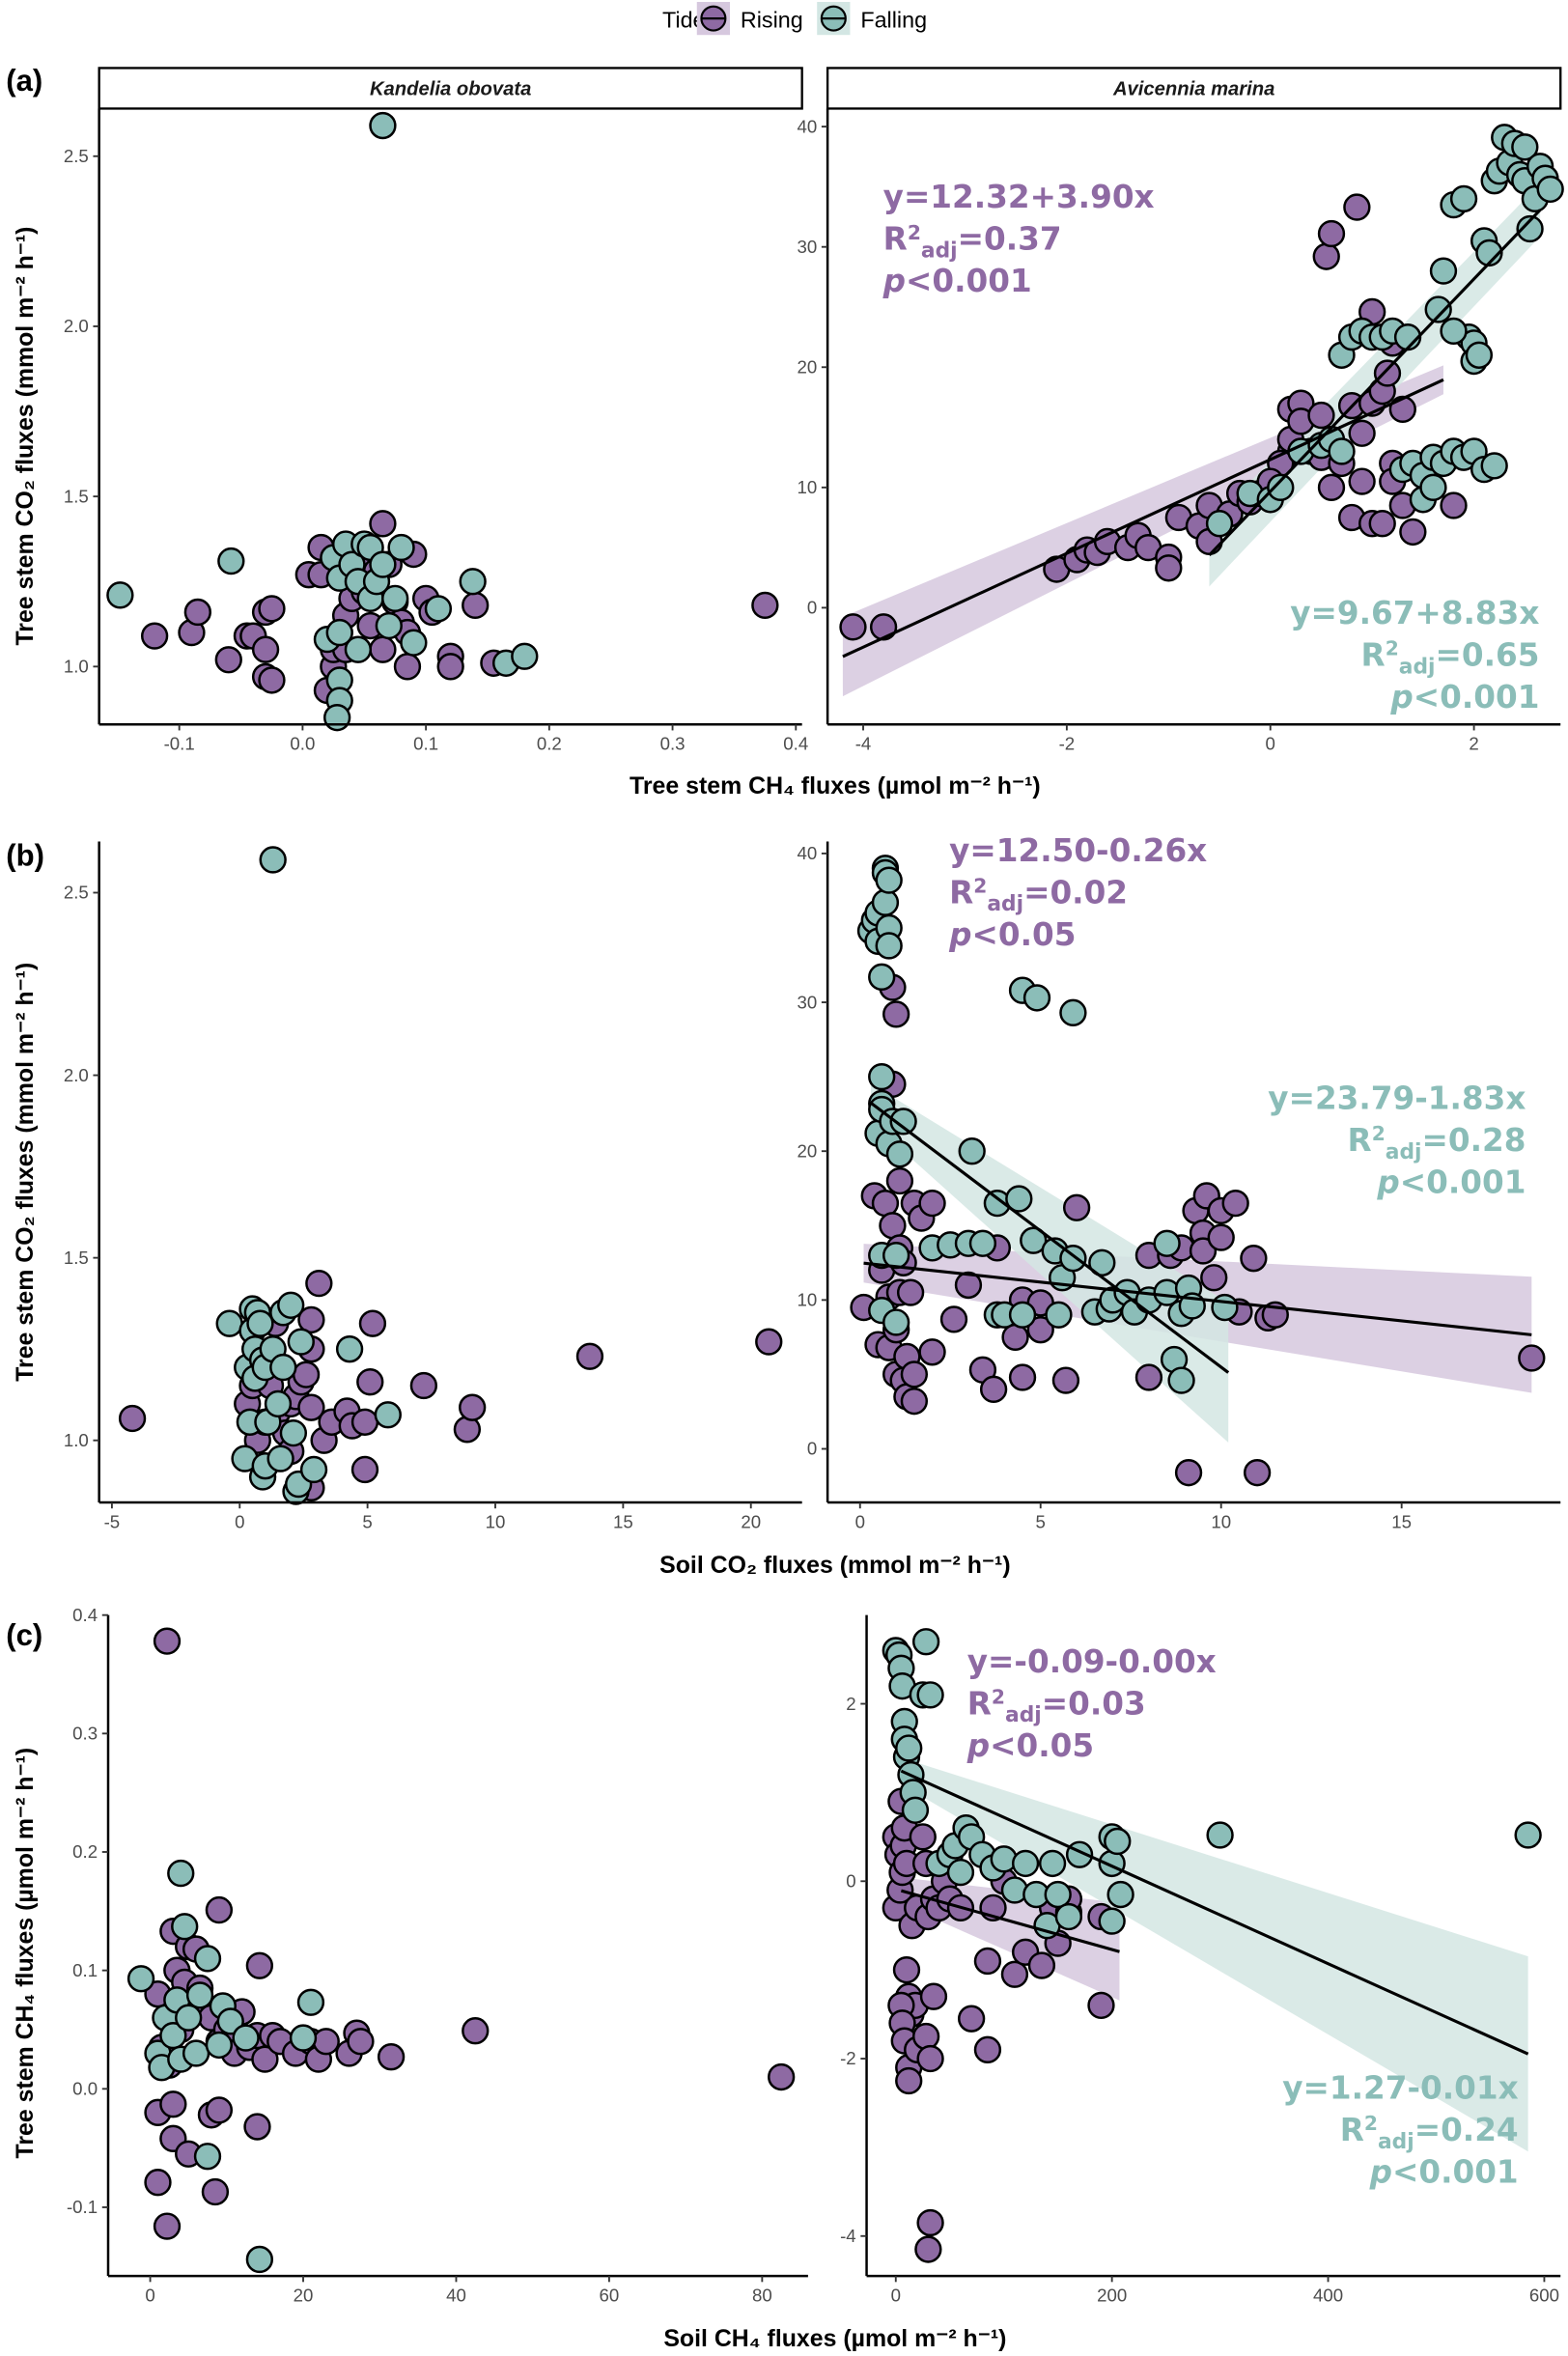 This screenshot has height=2356, width=1568. Describe the element at coordinates (77, 326) in the screenshot. I see `y-tick-label: 2.0` at that location.